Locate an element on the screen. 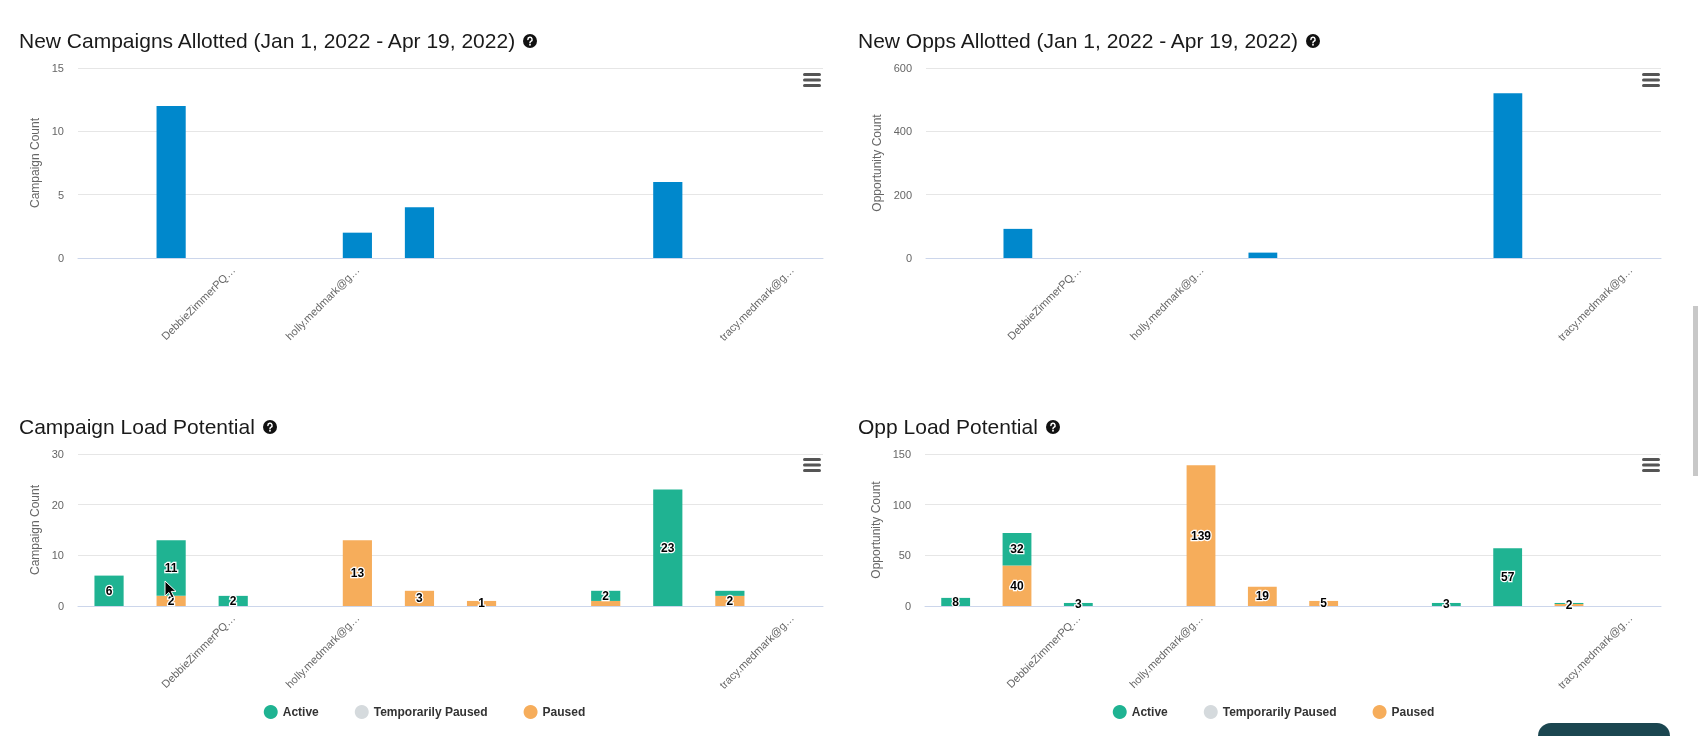 The width and height of the screenshot is (1698, 736). chart-title: Campaign Load Potential is located at coordinates (137, 427).